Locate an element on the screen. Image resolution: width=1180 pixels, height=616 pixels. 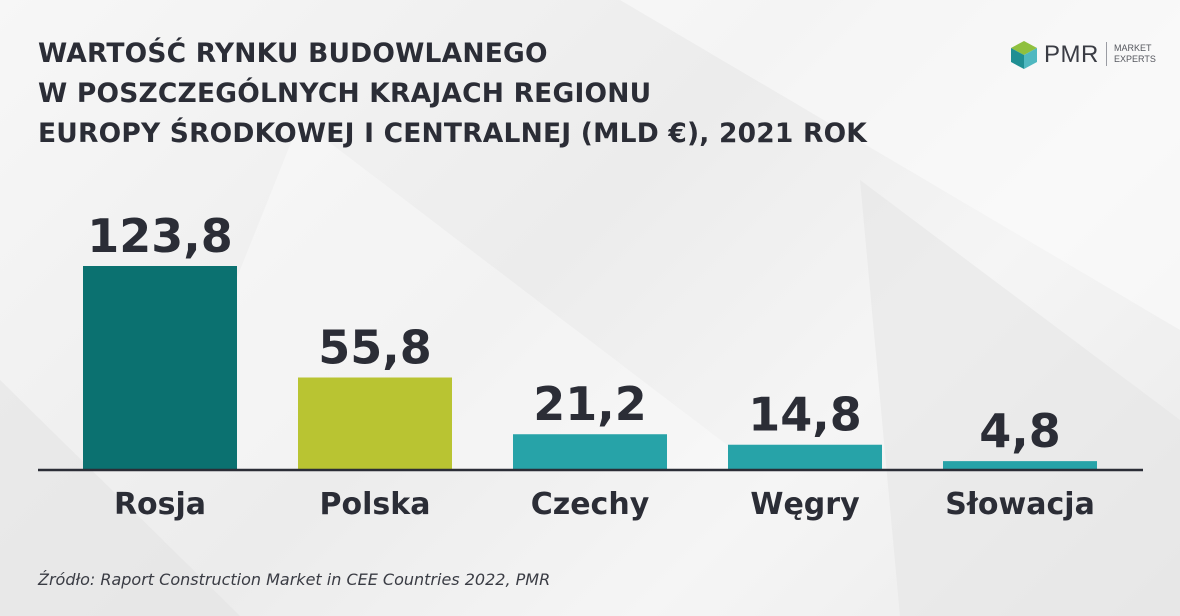
category-label-3: Czechy is located at coordinates (590, 504).